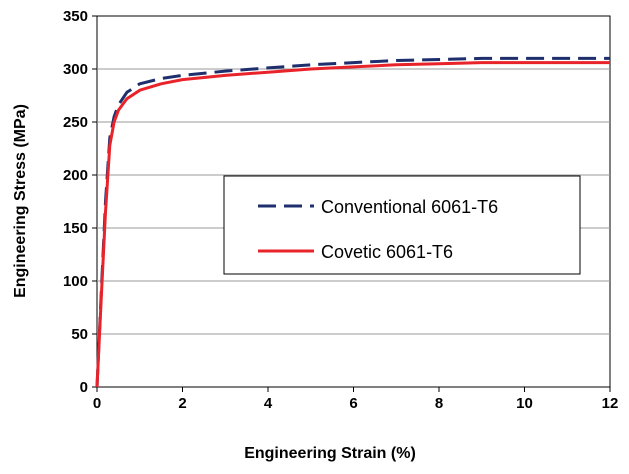 The width and height of the screenshot is (629, 474). Describe the element at coordinates (97, 403) in the screenshot. I see `x-tick-label: 0` at that location.